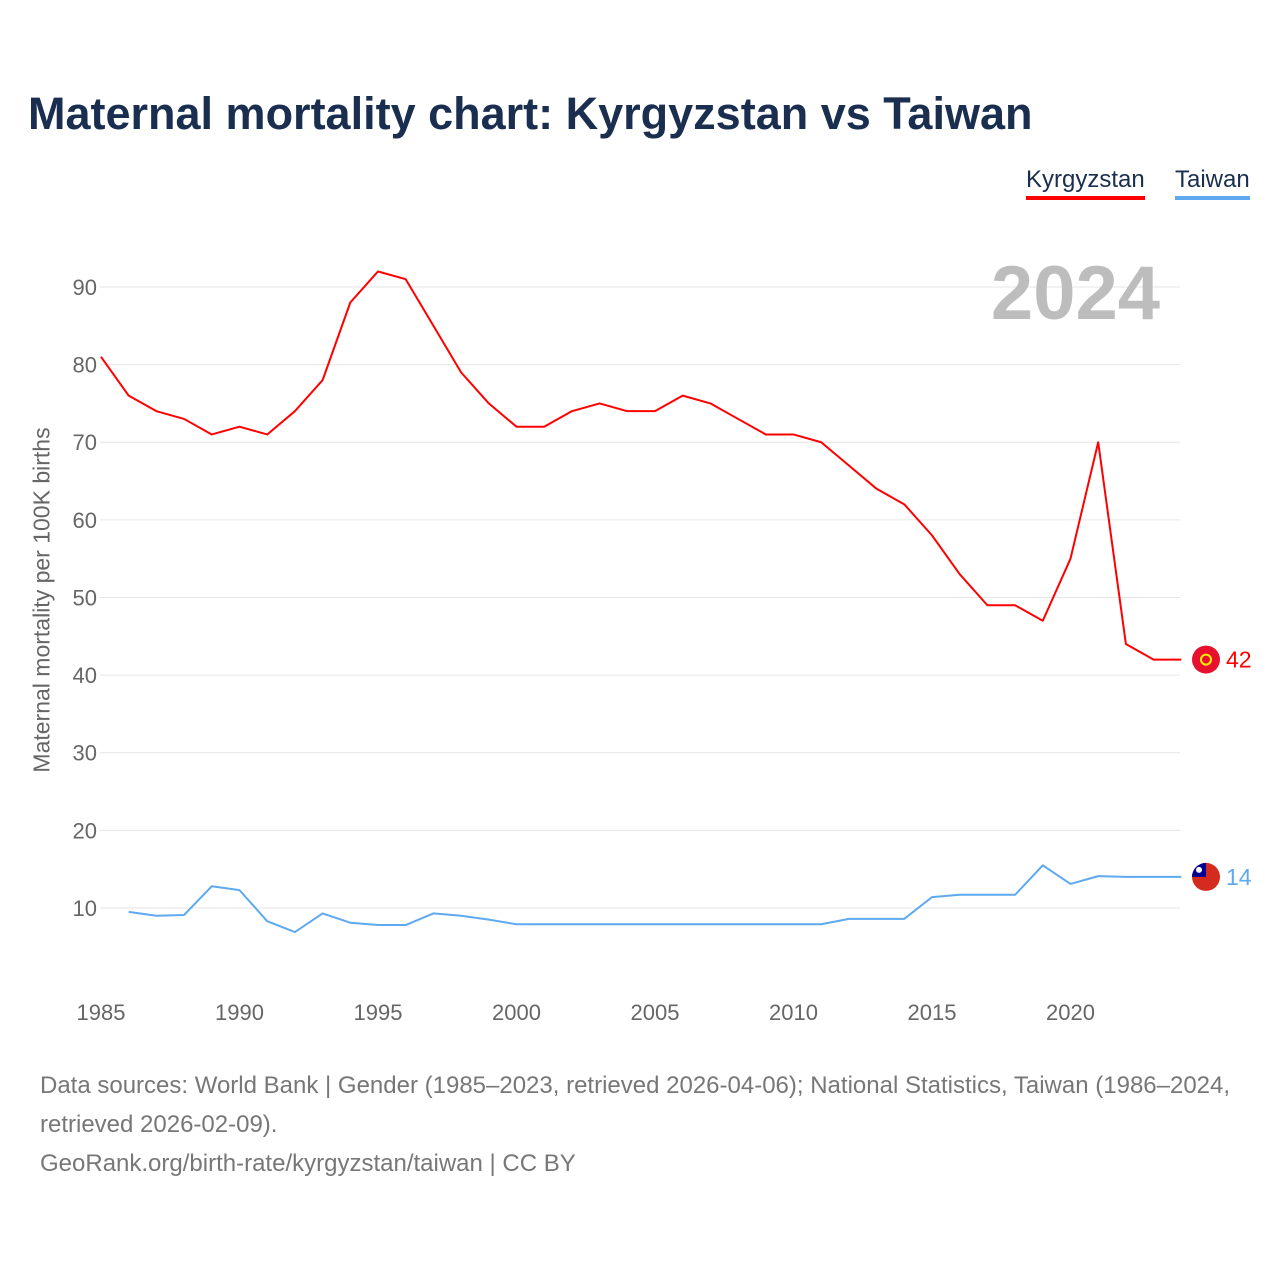 The image size is (1280, 1280). I want to click on x-tick-label: 2020, so click(1070, 1012).